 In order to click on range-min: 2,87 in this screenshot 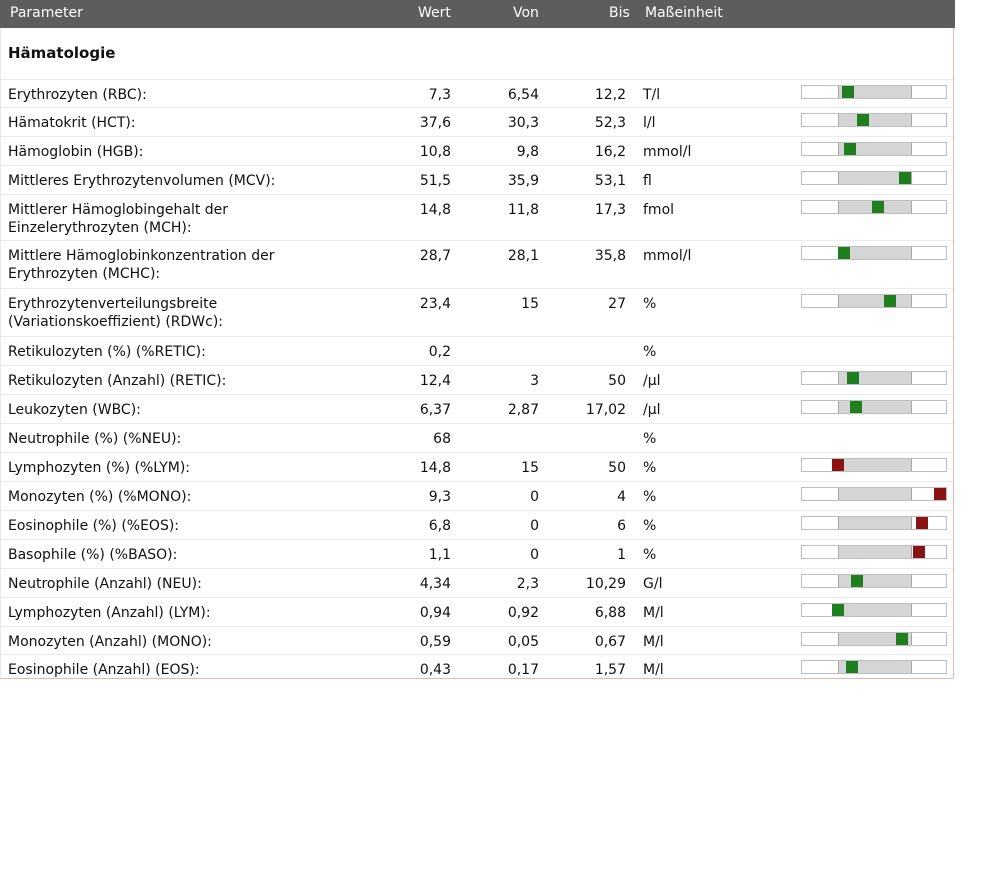, I will do `click(523, 410)`.